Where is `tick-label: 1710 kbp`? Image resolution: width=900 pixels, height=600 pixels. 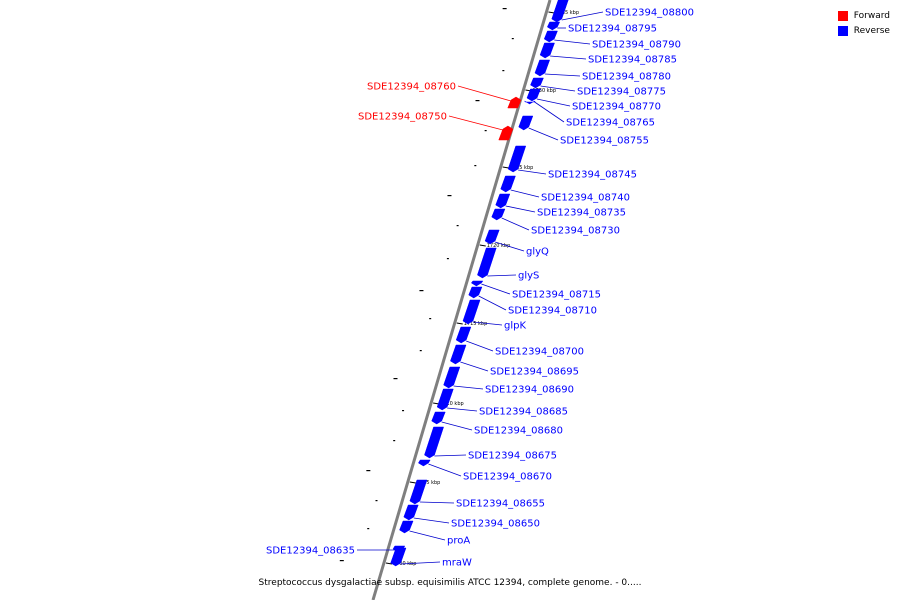 tick-label: 1710 kbp is located at coordinates (452, 404).